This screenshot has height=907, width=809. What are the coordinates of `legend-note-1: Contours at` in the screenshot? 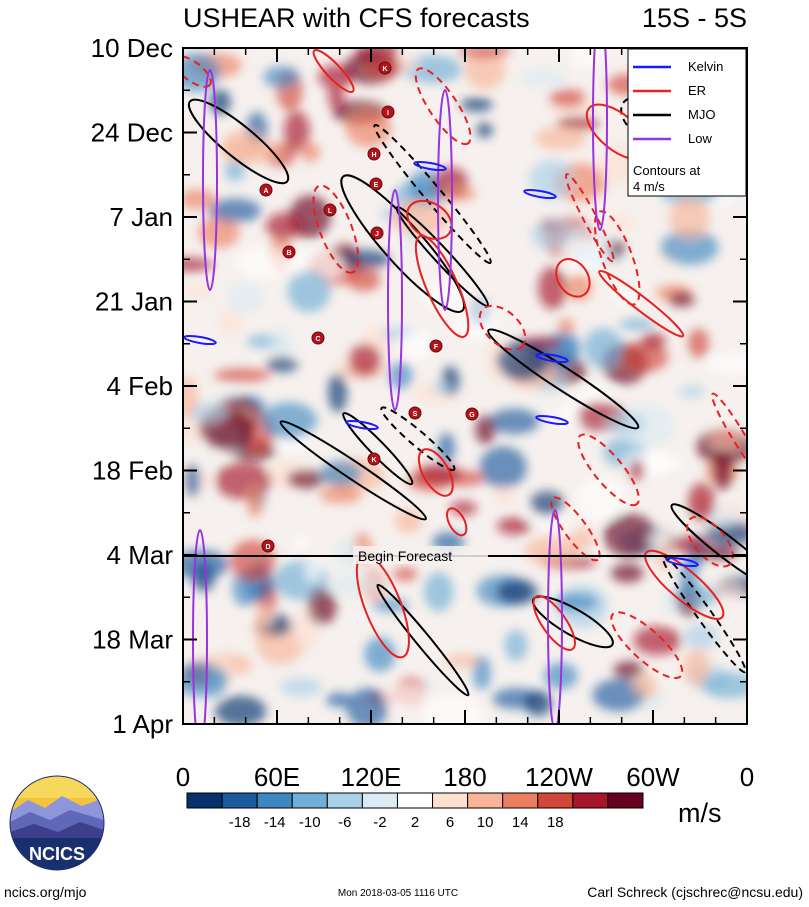 It's located at (667, 170).